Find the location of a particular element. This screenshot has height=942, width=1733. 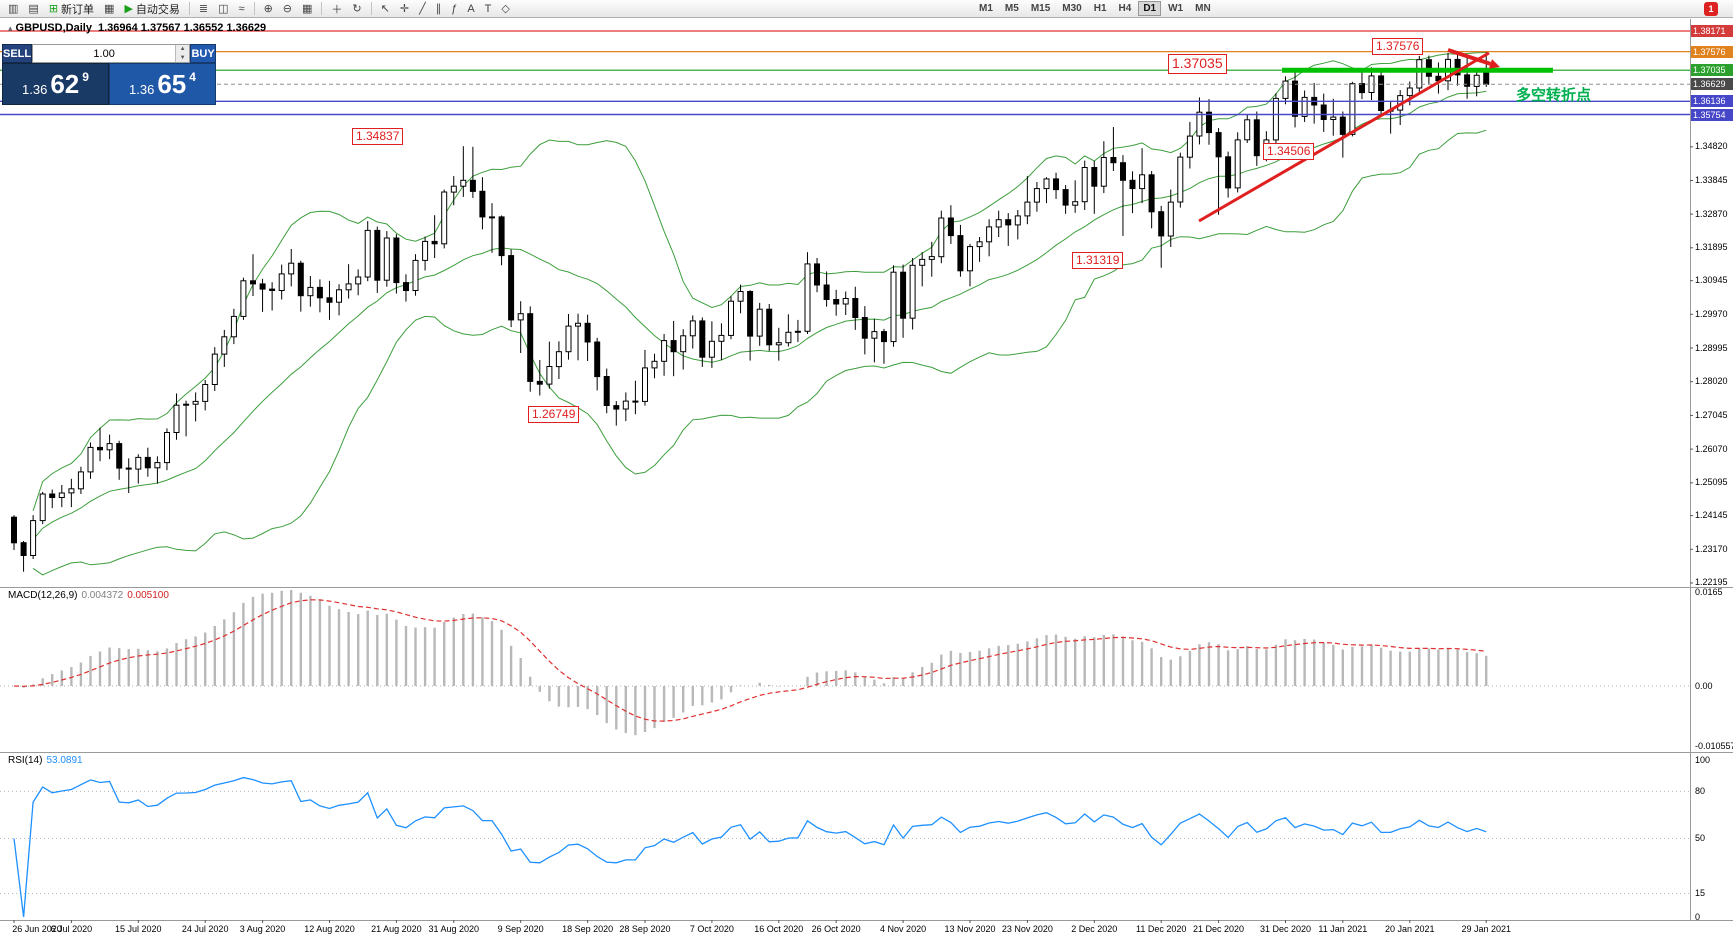

text-button: A is located at coordinates (470, 8).